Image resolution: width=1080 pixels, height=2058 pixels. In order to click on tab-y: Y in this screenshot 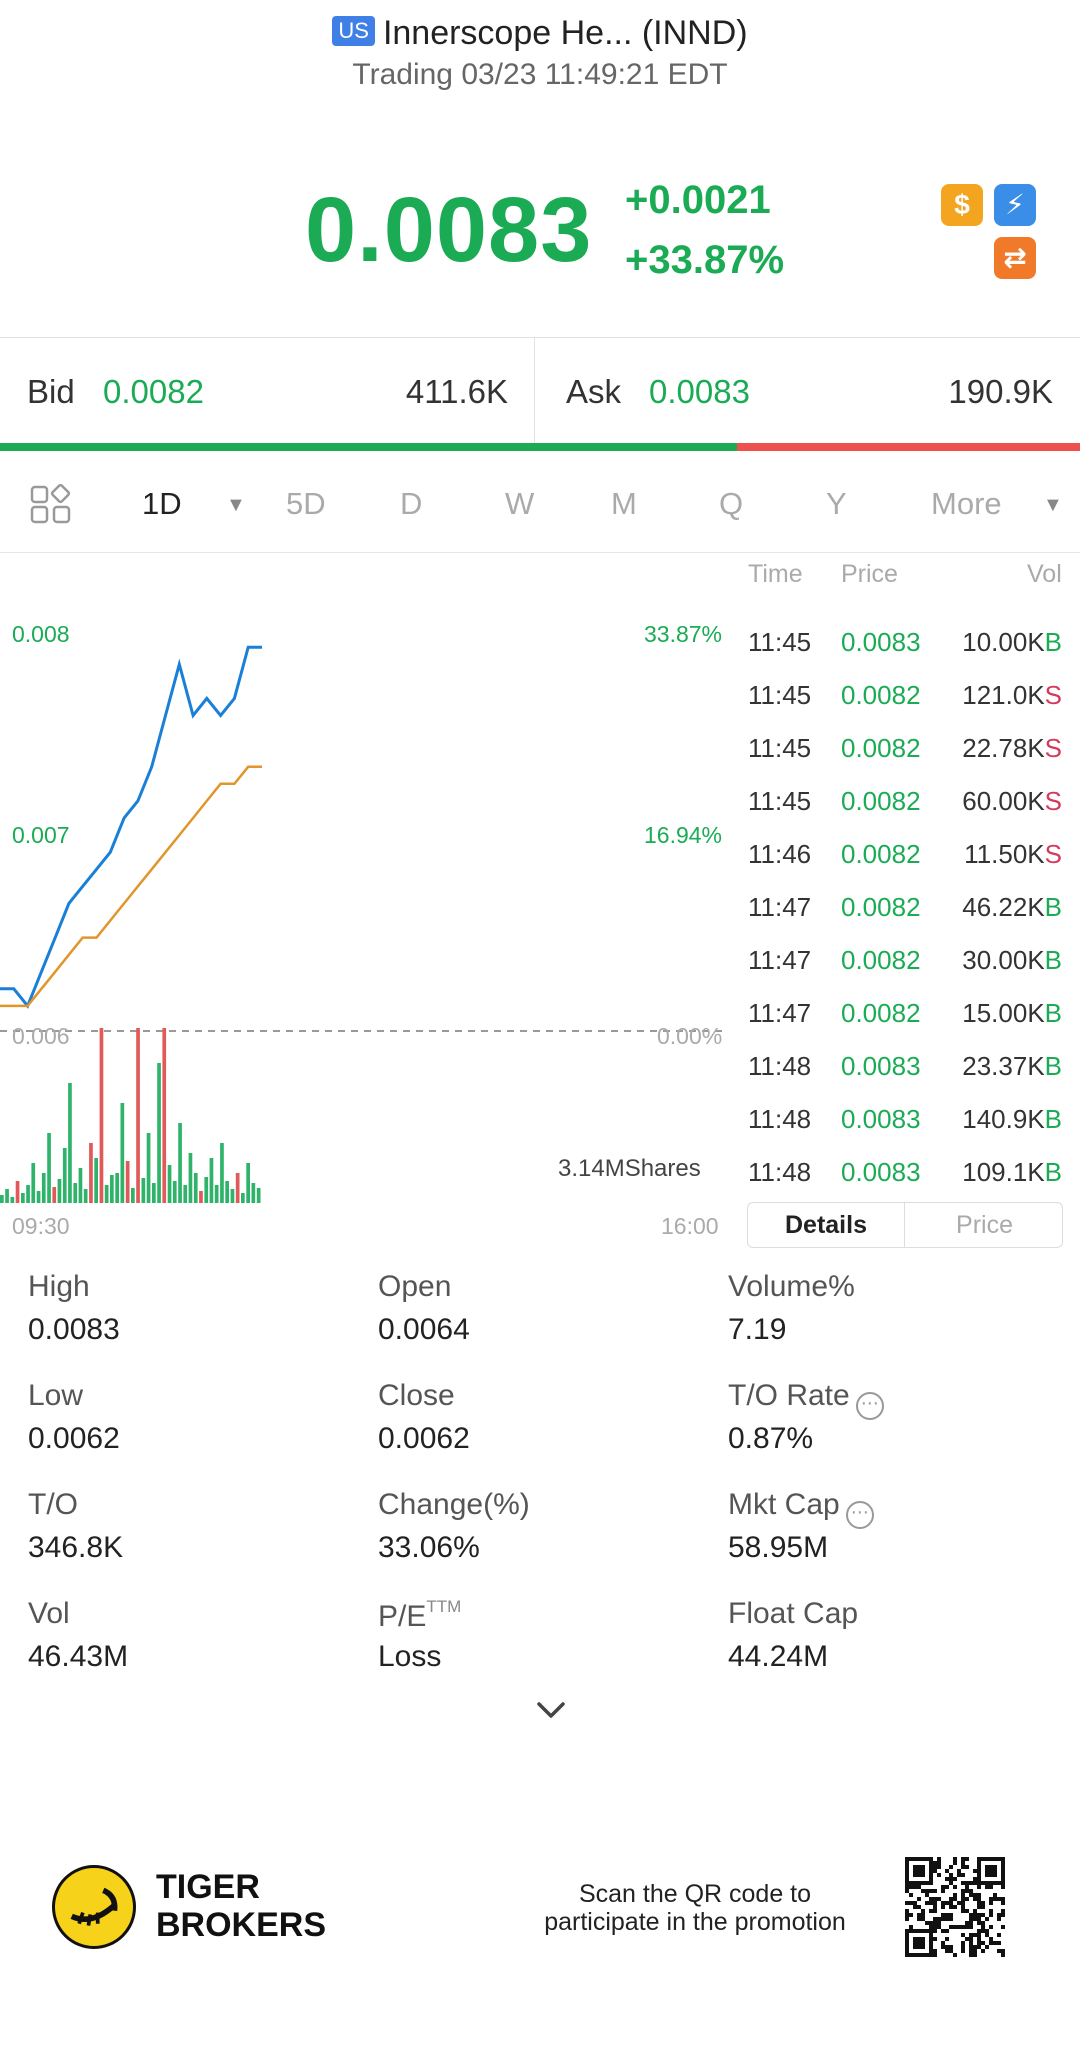, I will do `click(836, 503)`.